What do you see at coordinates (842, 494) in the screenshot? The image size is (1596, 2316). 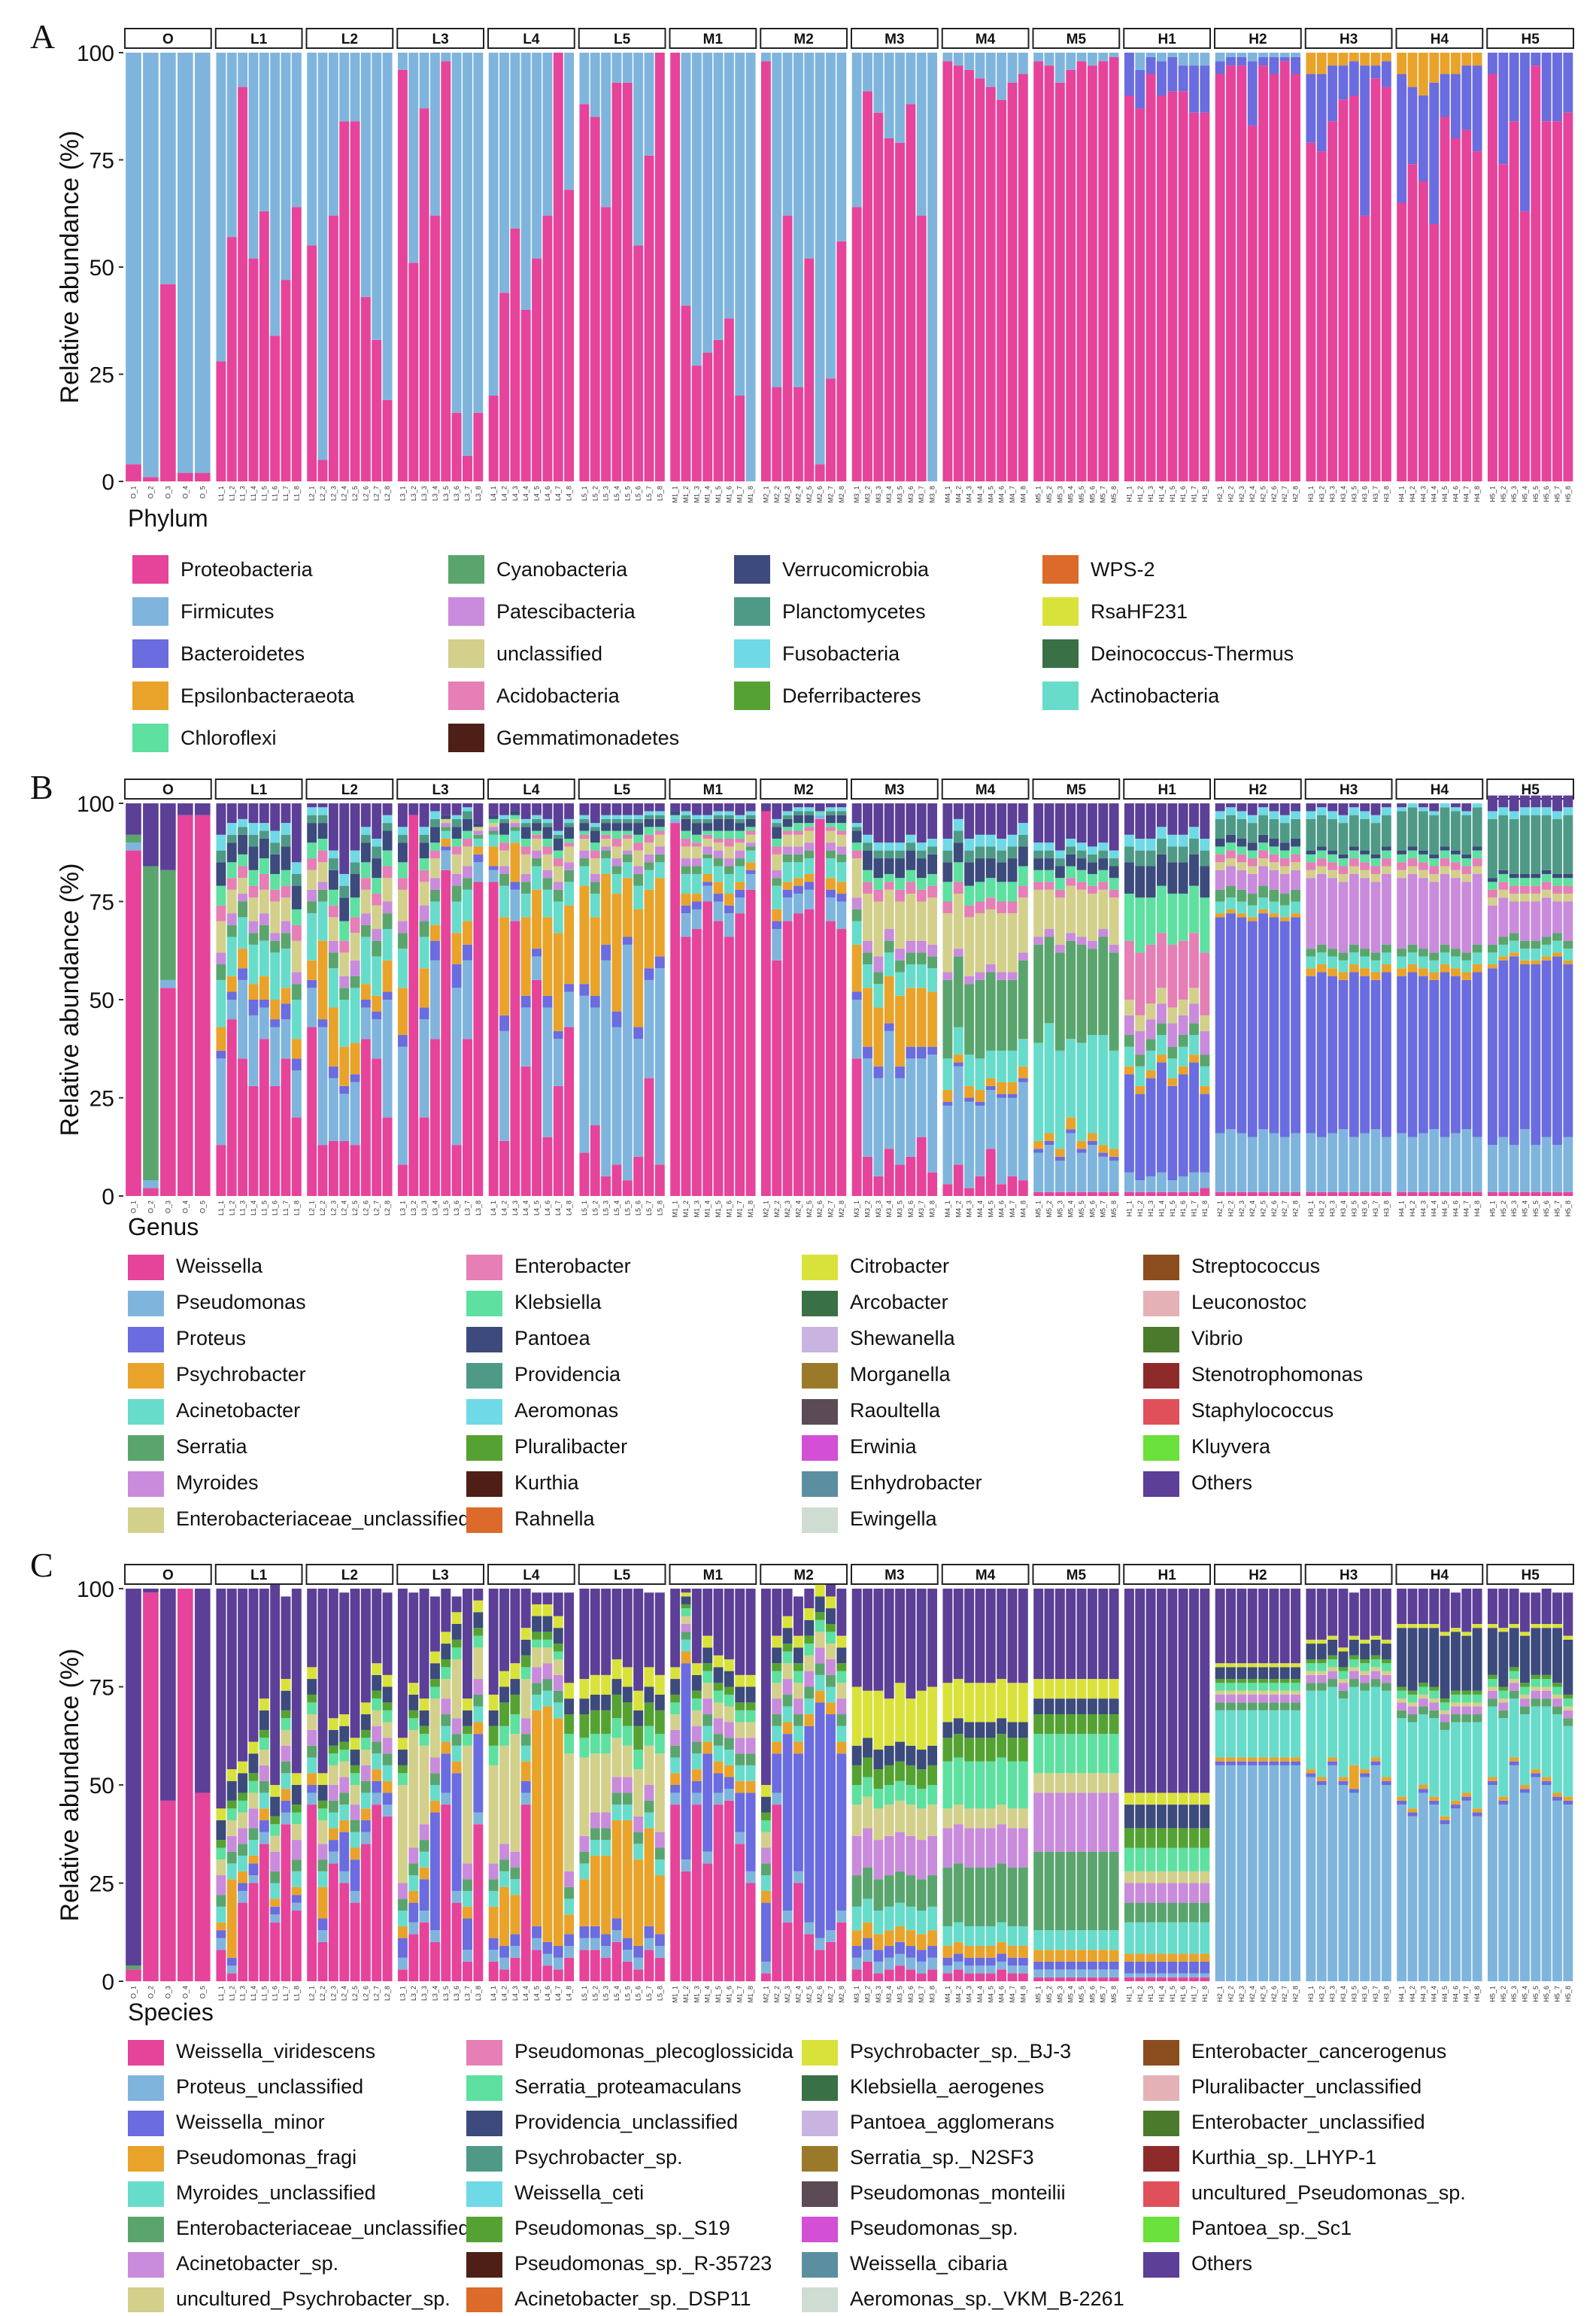 I see `sample-label: M2_8` at bounding box center [842, 494].